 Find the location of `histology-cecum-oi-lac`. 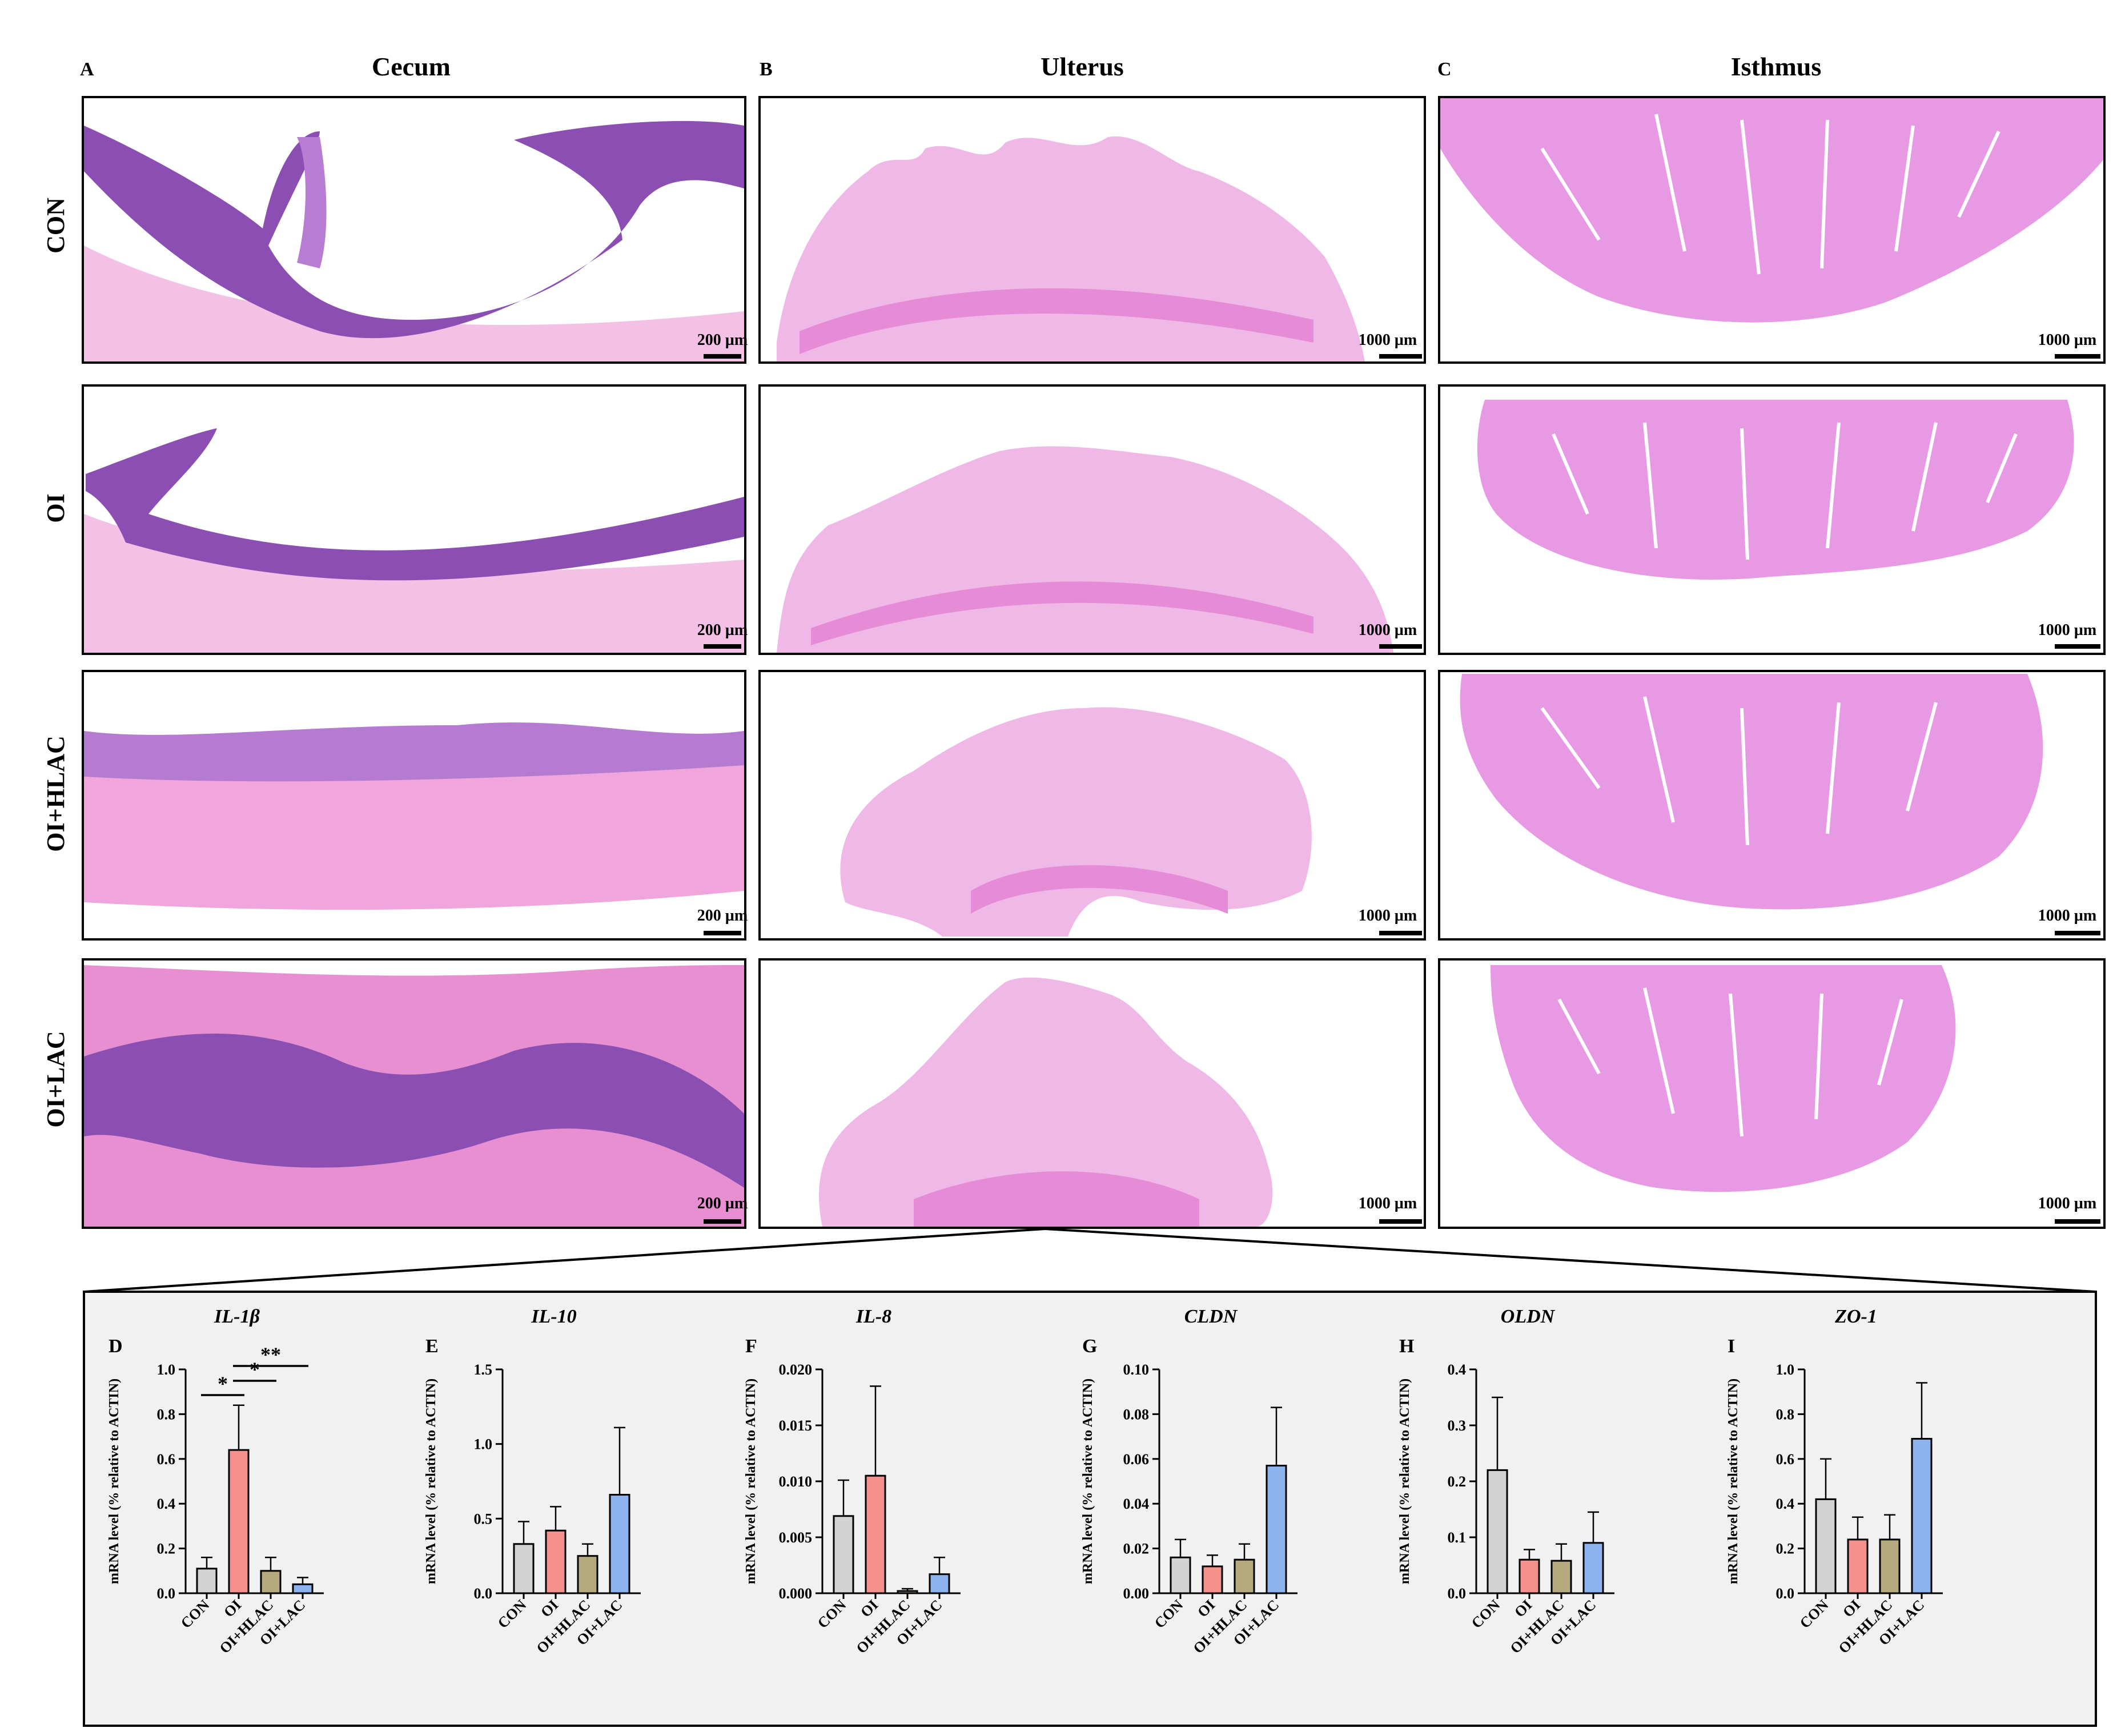

histology-cecum-oi-lac is located at coordinates (414, 1093).